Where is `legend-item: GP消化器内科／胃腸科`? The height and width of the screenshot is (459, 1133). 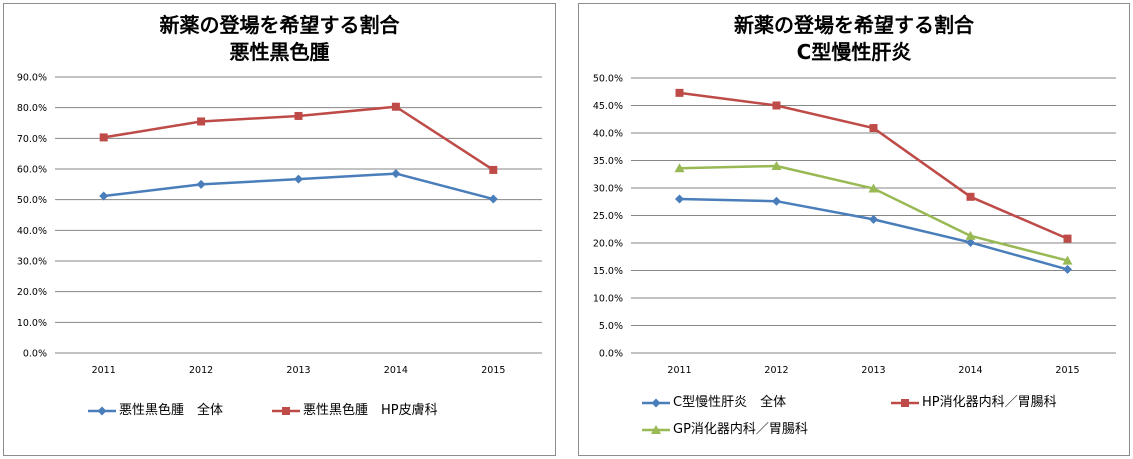 legend-item: GP消化器内科／胃腸科 is located at coordinates (724, 430).